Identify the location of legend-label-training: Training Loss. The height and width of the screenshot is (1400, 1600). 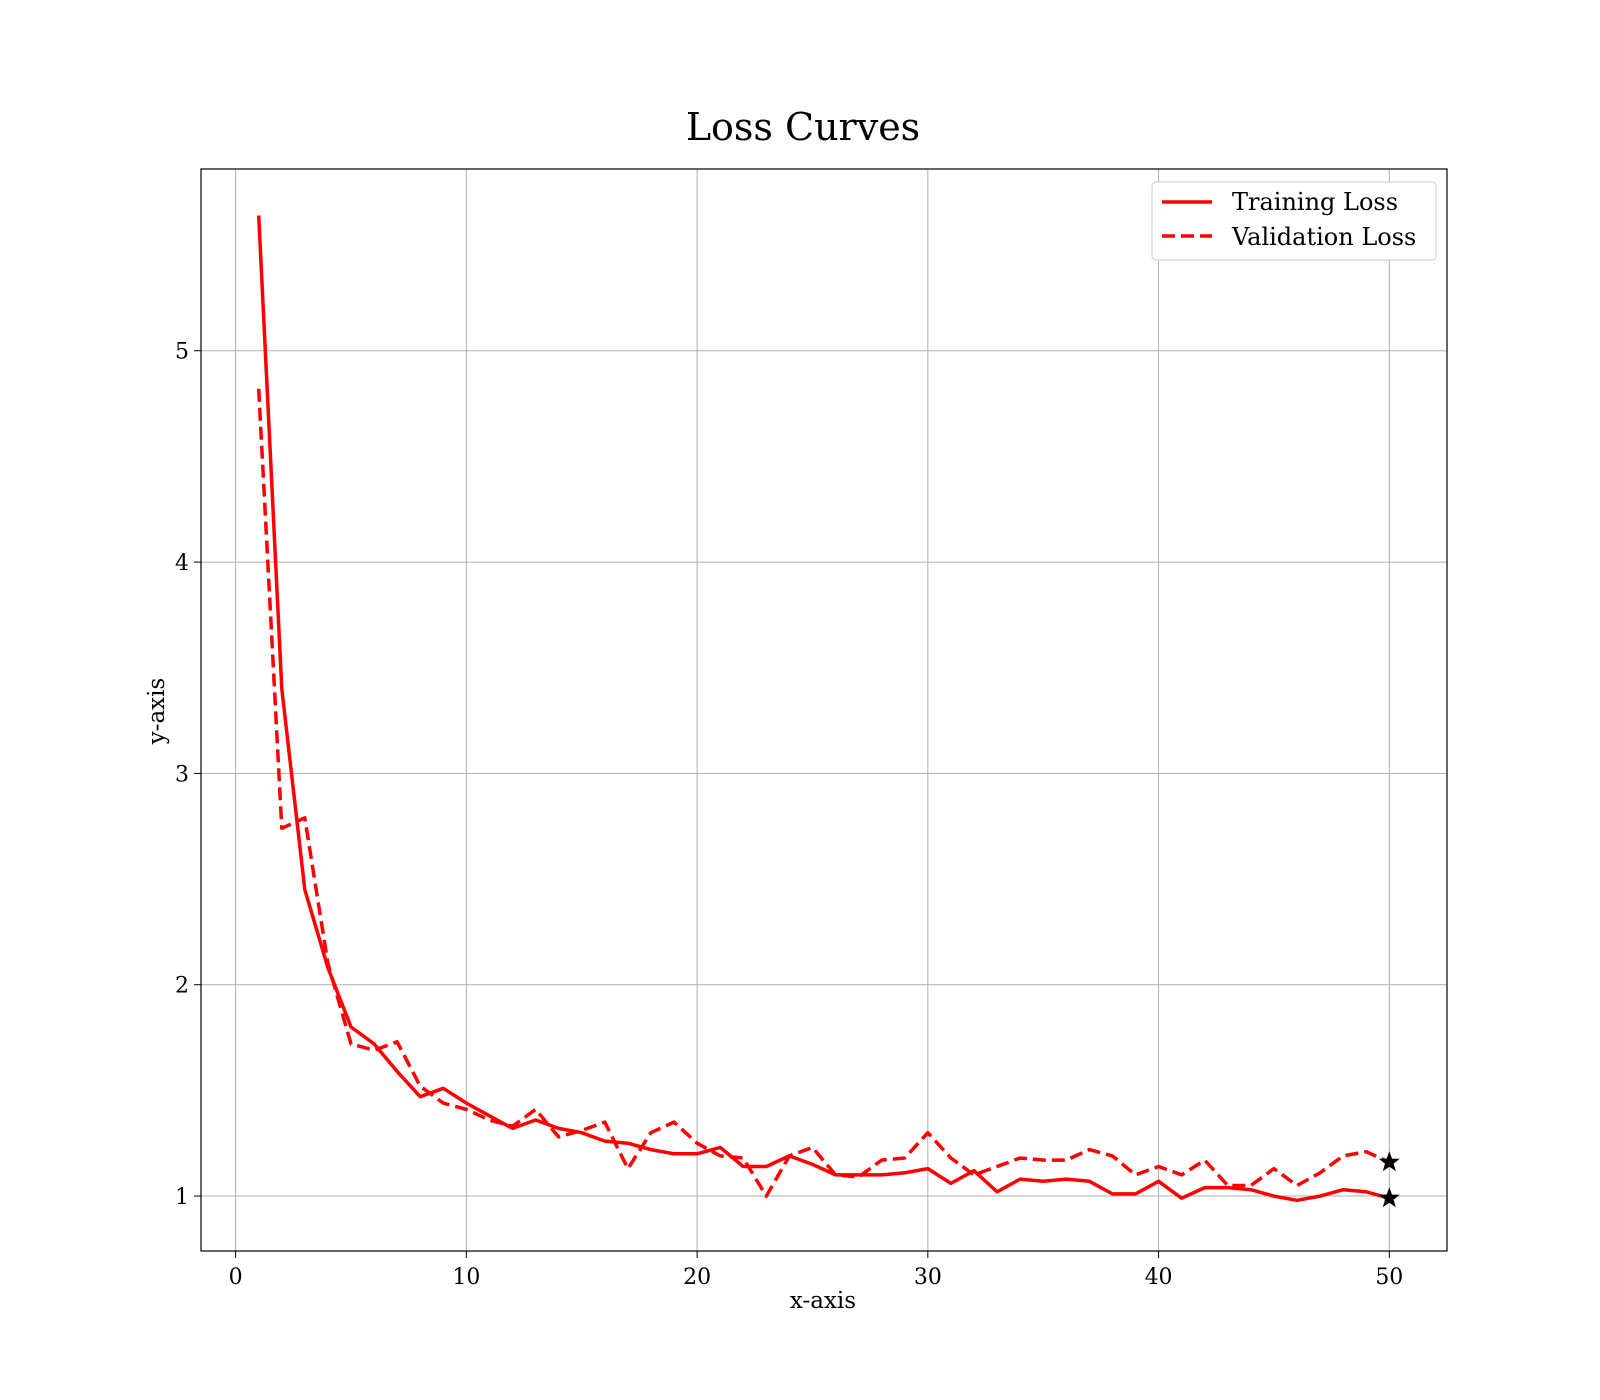
(1315, 202).